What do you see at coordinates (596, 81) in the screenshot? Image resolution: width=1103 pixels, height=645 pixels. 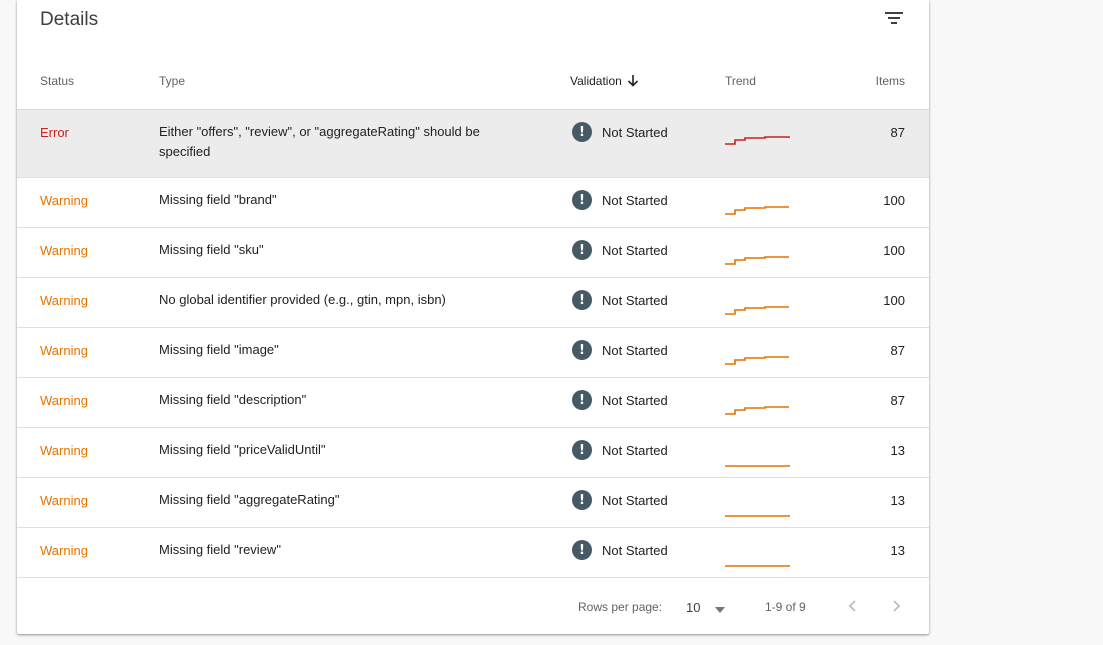 I see `validation-header-label: Validation` at bounding box center [596, 81].